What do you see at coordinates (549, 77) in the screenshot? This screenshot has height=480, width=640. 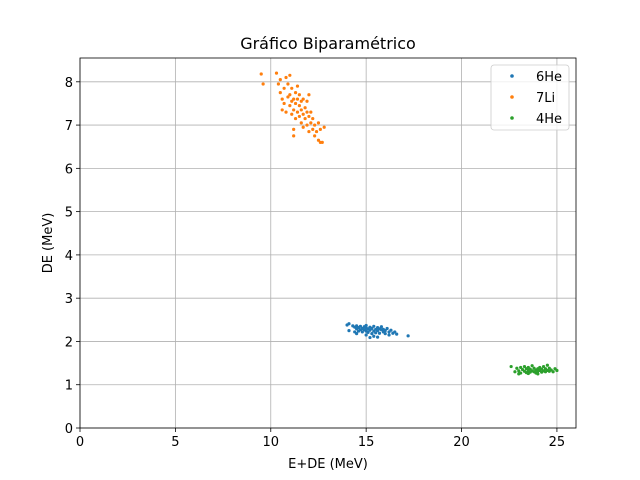 I see `legend-label-6He: 6He` at bounding box center [549, 77].